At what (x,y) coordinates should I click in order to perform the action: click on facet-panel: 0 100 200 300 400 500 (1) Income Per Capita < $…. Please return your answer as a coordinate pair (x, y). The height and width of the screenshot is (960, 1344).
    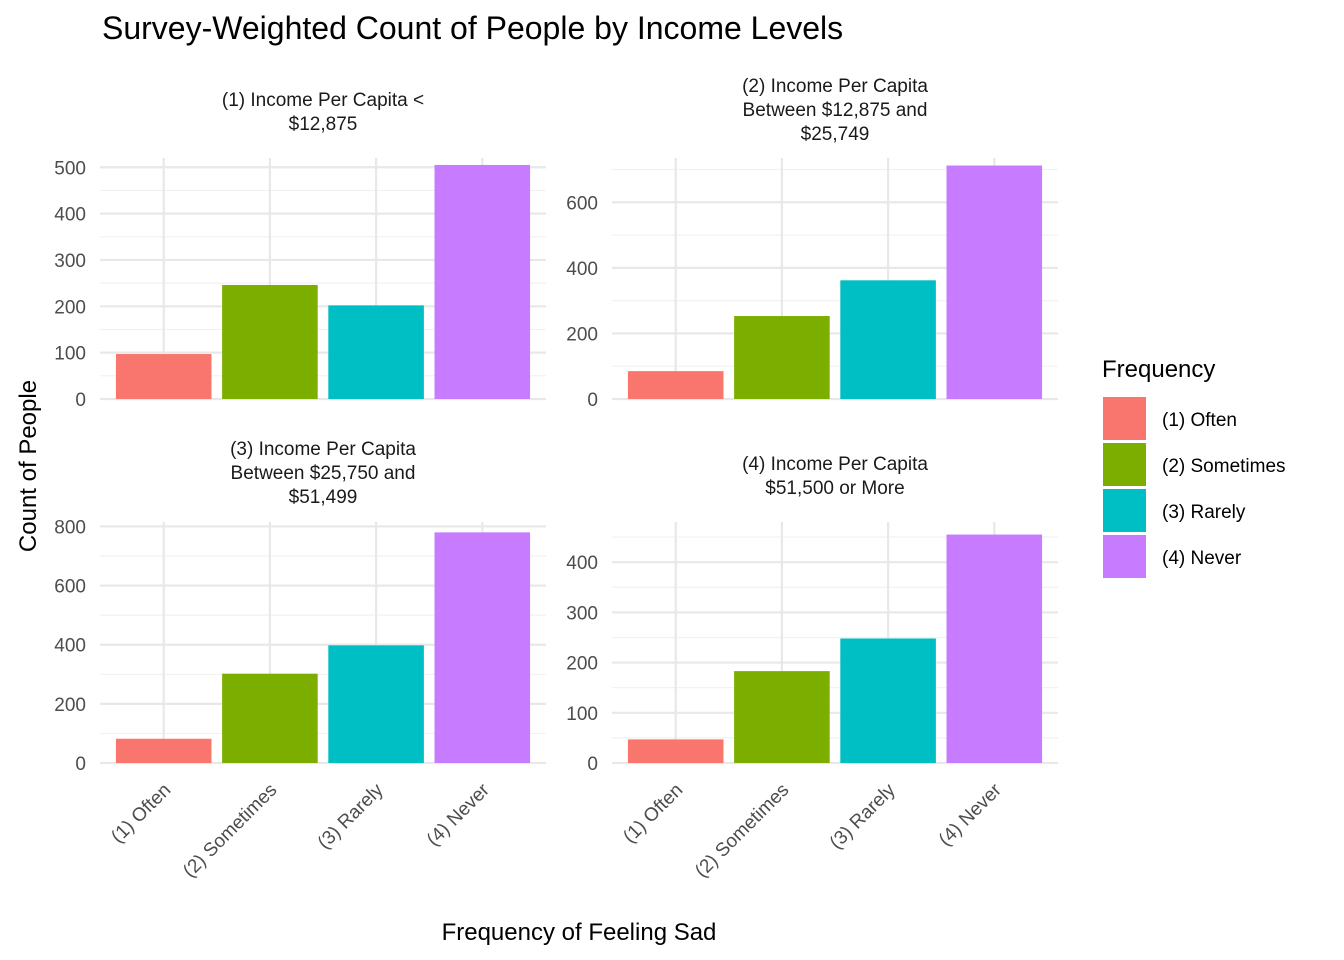
    Looking at the image, I should click on (300, 250).